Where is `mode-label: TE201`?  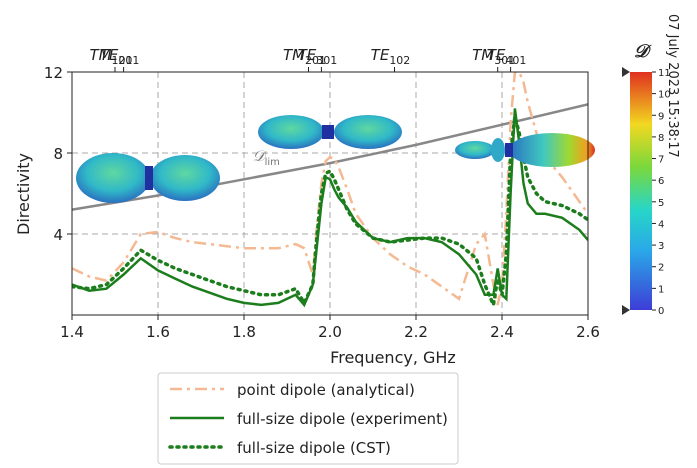
mode-label: TE201 is located at coordinates (120, 56).